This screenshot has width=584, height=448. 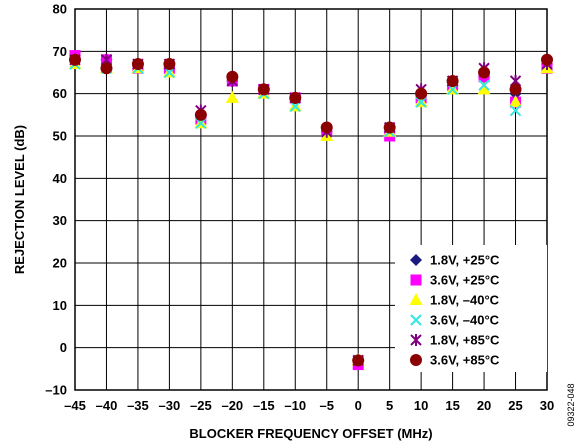 I want to click on y-tick-label: 60, so click(x=60, y=93).